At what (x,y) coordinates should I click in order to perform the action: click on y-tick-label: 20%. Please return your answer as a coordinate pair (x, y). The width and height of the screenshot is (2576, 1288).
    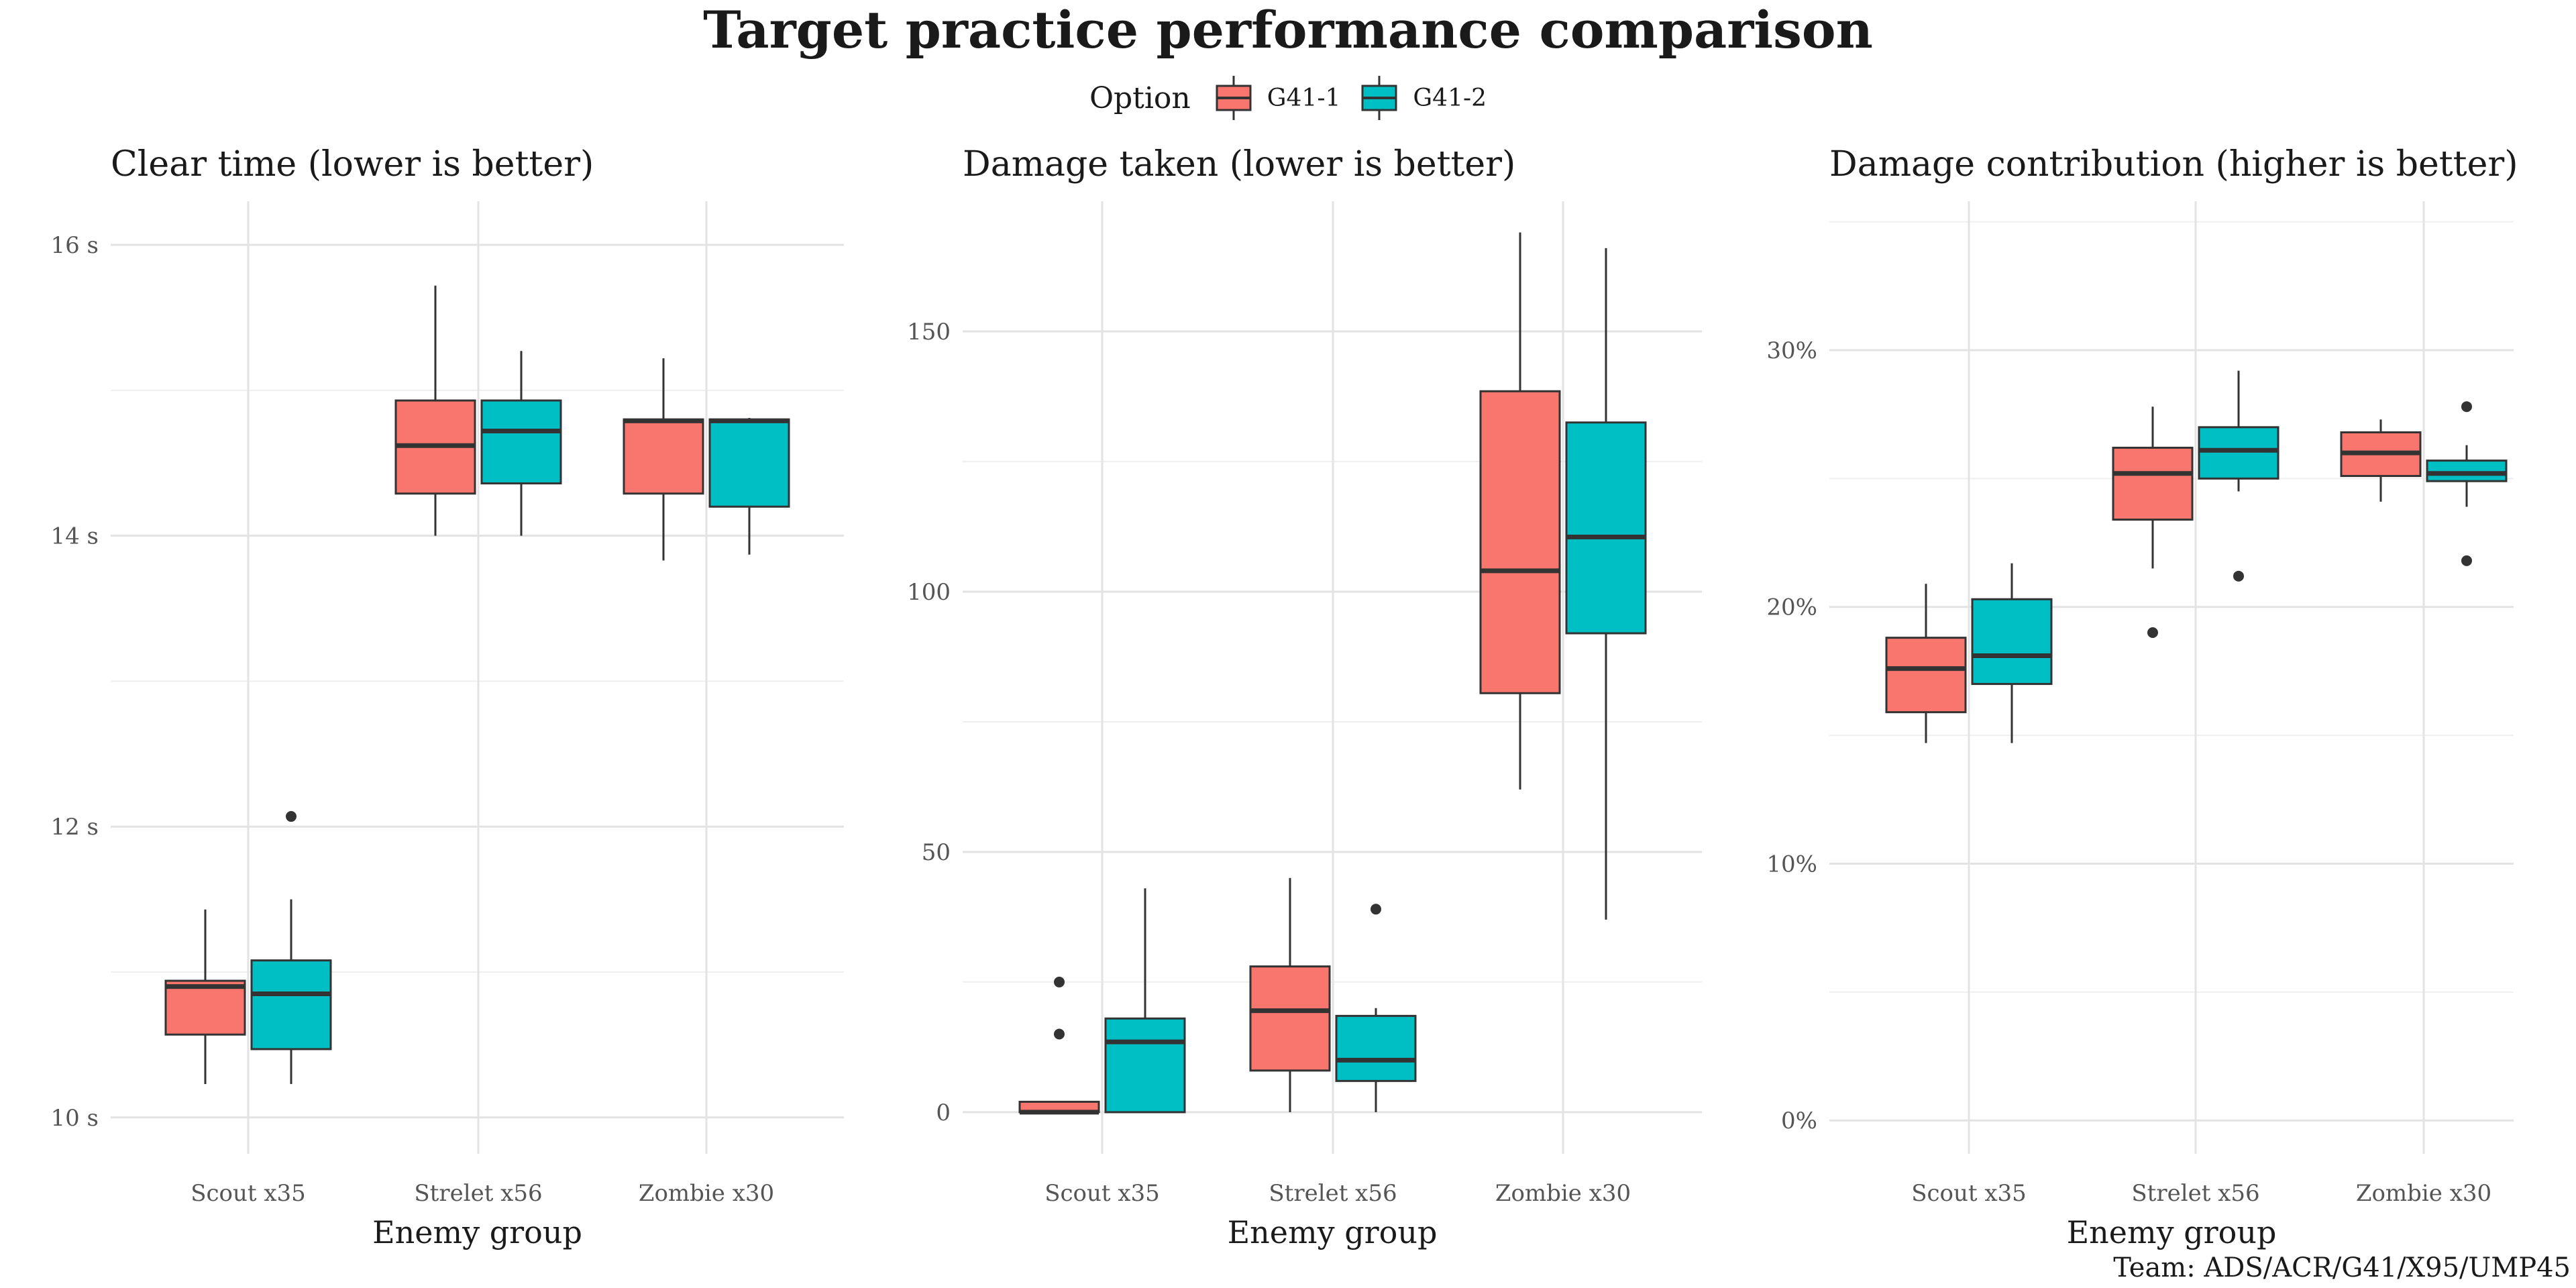
    Looking at the image, I should click on (1791, 607).